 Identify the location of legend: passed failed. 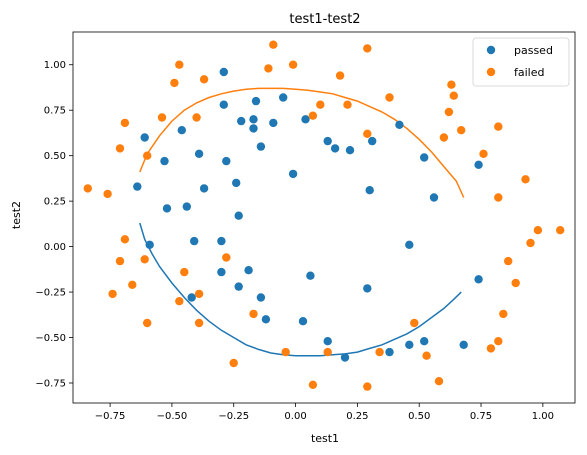
(521, 62).